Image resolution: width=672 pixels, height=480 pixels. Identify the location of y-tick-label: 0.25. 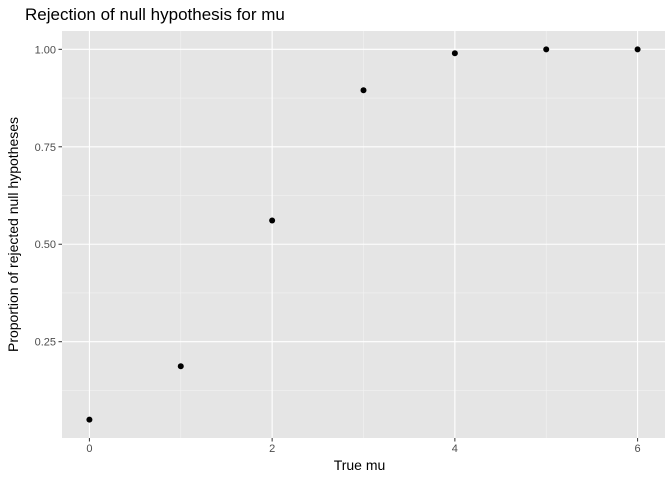
(45, 343).